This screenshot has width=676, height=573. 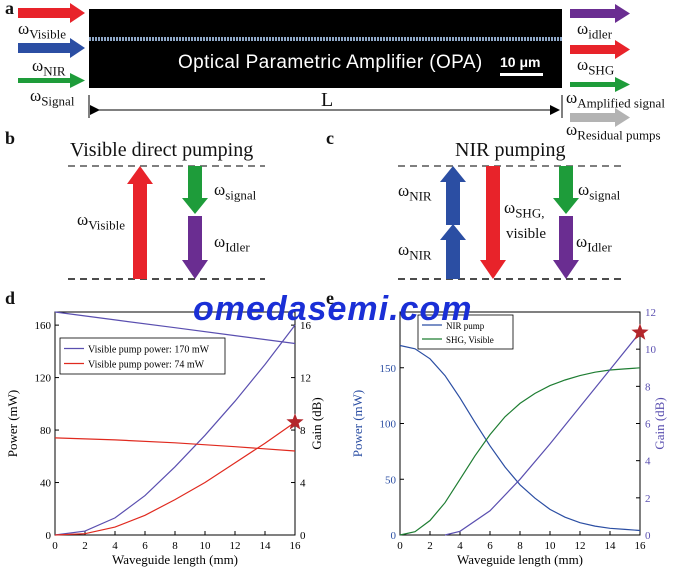 I want to click on y-tick-label: 160, so click(x=43, y=326).